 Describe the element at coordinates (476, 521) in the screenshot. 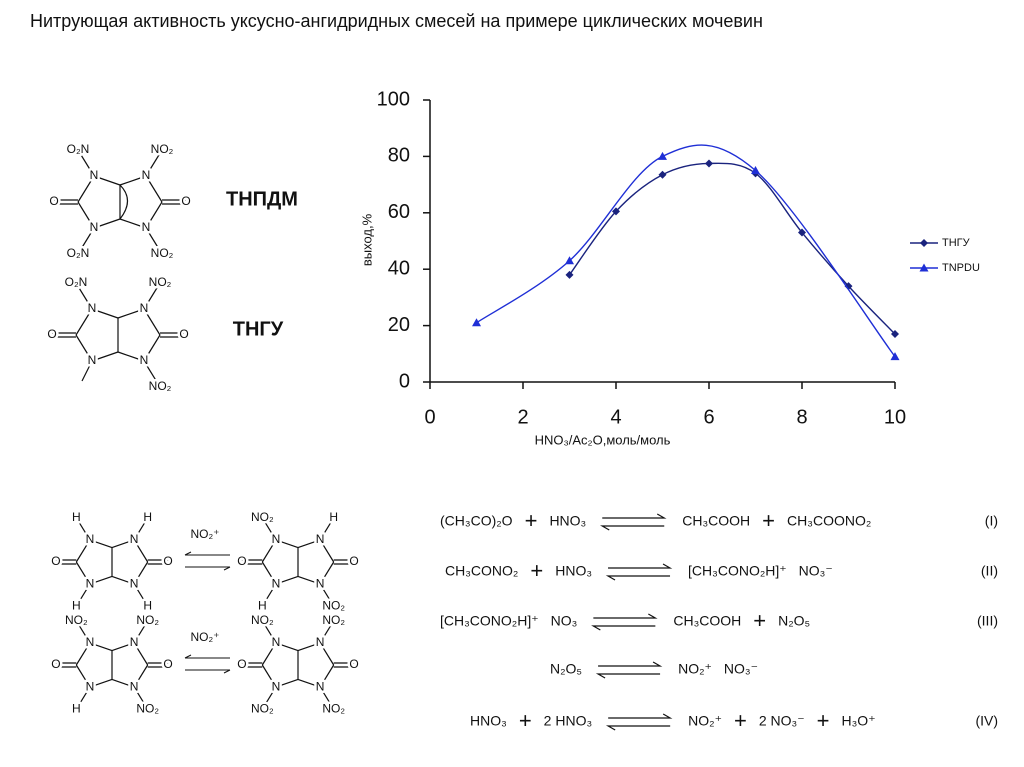

I see `formula: (CH₃CO)₂O` at that location.